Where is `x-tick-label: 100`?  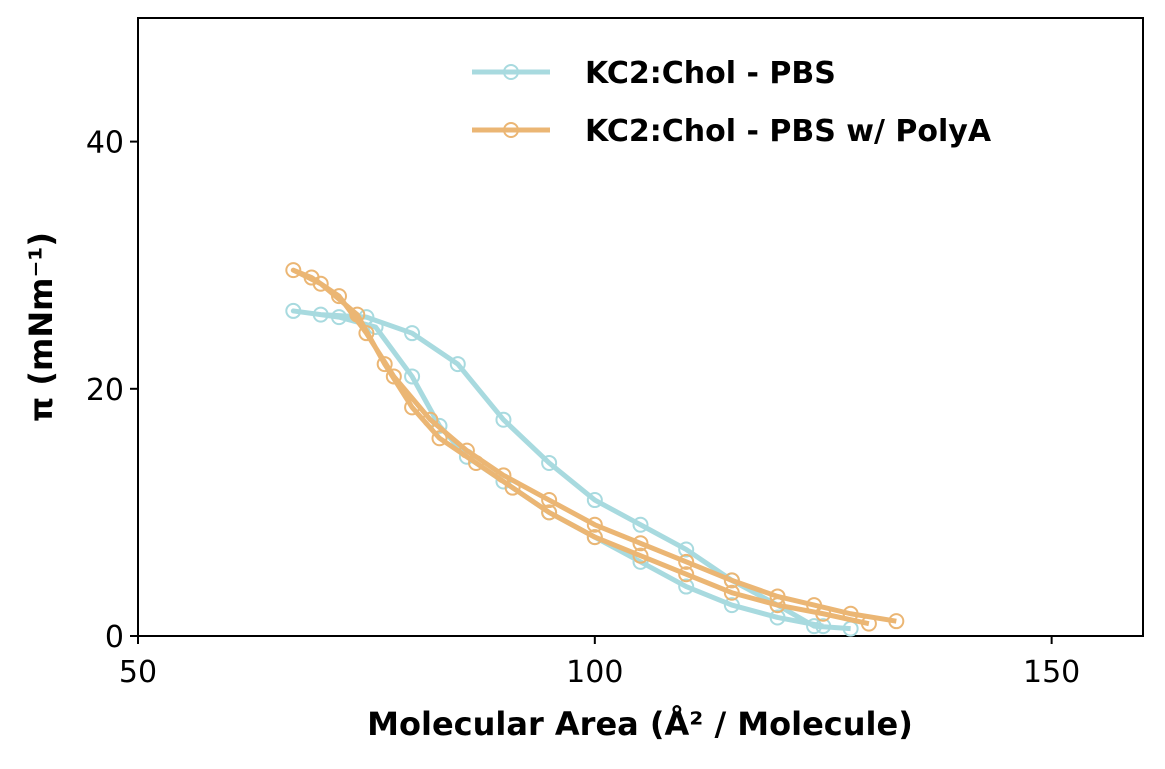
x-tick-label: 100 is located at coordinates (594, 672).